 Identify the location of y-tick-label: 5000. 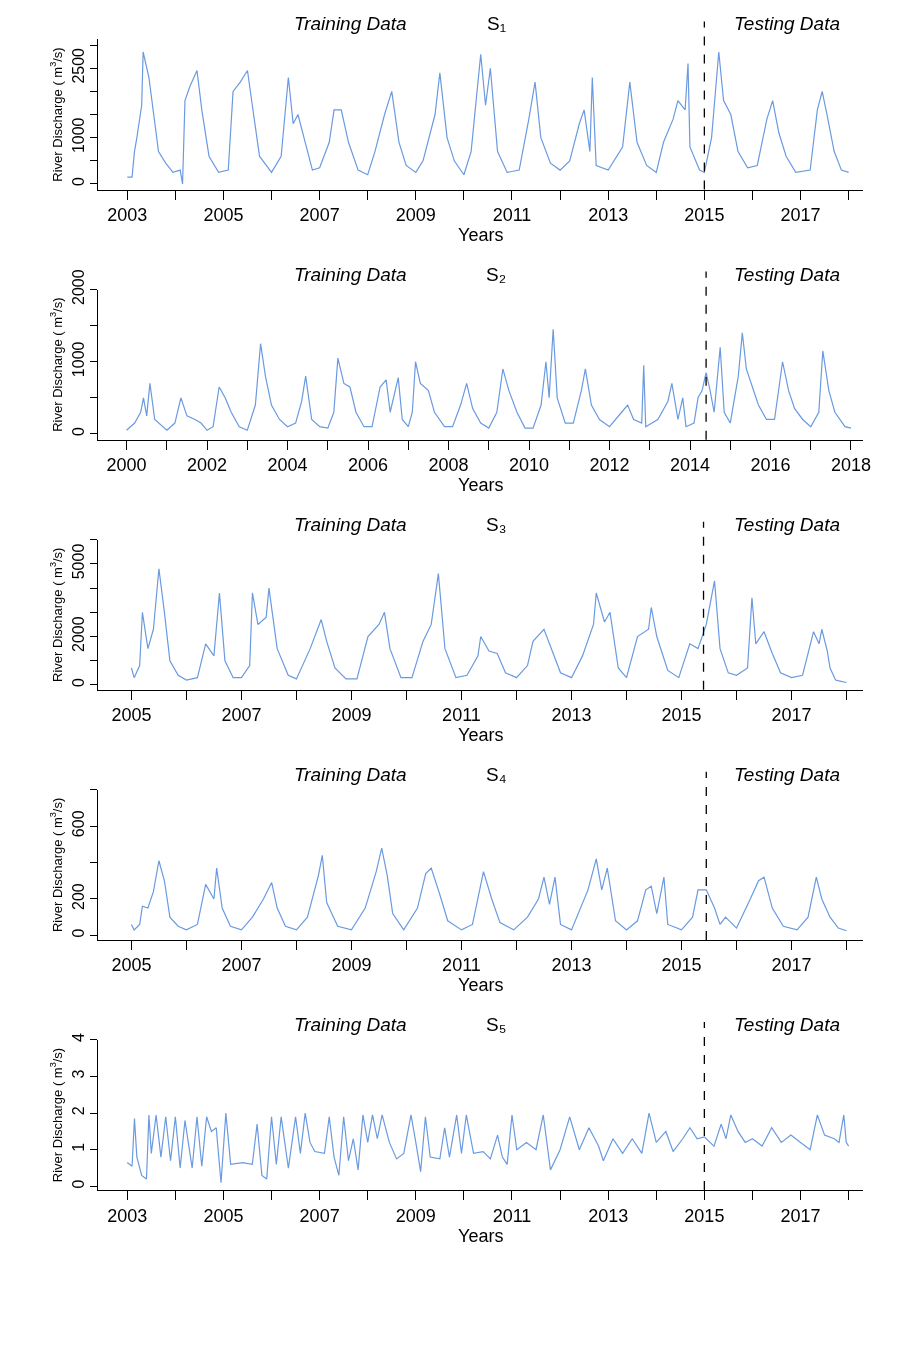
(78, 561).